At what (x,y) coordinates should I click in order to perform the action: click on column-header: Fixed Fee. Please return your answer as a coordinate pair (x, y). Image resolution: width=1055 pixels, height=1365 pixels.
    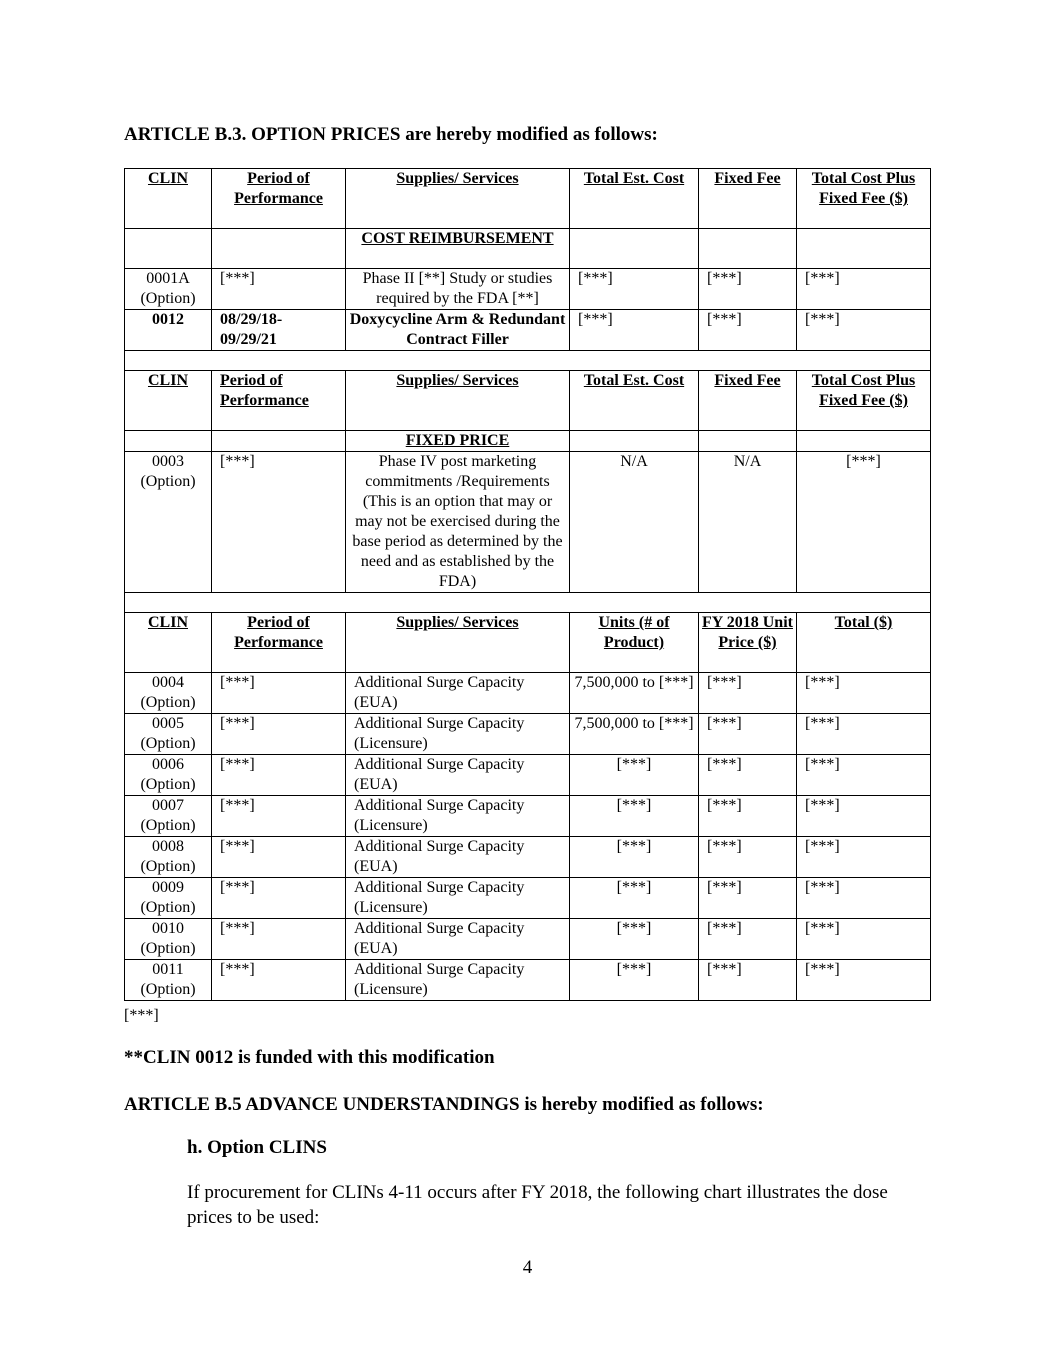
    Looking at the image, I should click on (747, 400).